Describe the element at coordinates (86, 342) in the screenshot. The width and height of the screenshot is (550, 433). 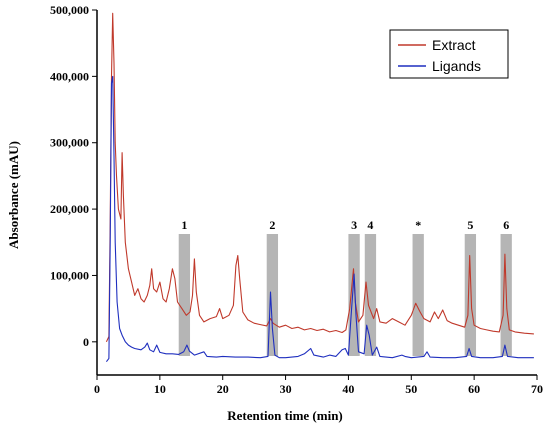
I see `y-tick-label: 0` at that location.